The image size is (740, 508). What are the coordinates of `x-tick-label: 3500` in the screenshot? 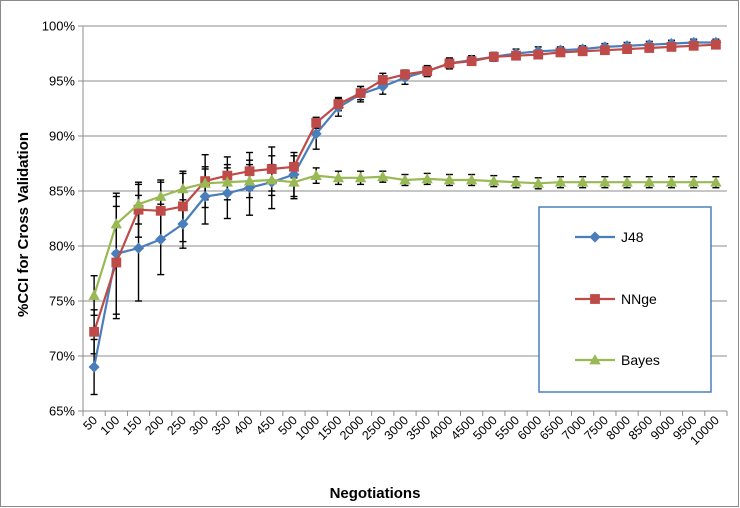 It's located at (419, 428).